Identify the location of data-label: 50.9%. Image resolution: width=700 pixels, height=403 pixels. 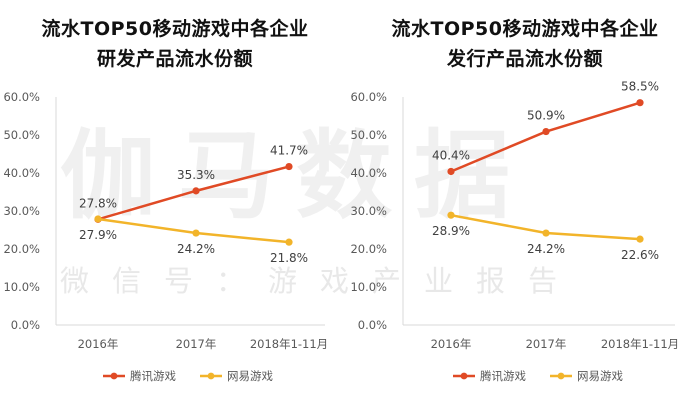
(546, 116).